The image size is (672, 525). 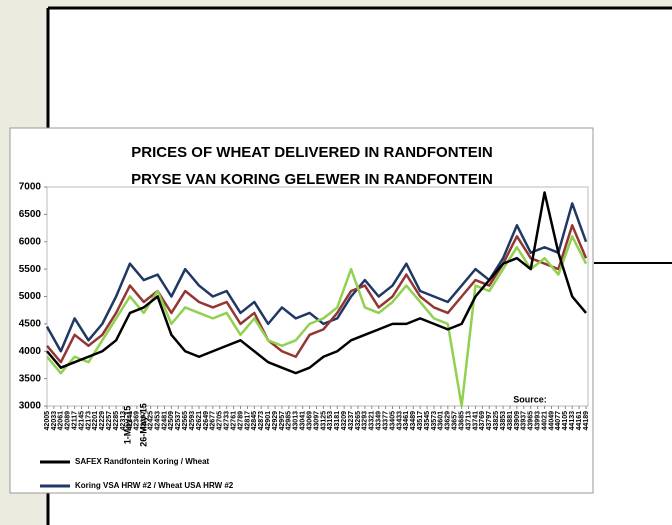 I want to click on x-tick-label: 42033, so click(x=54, y=421).